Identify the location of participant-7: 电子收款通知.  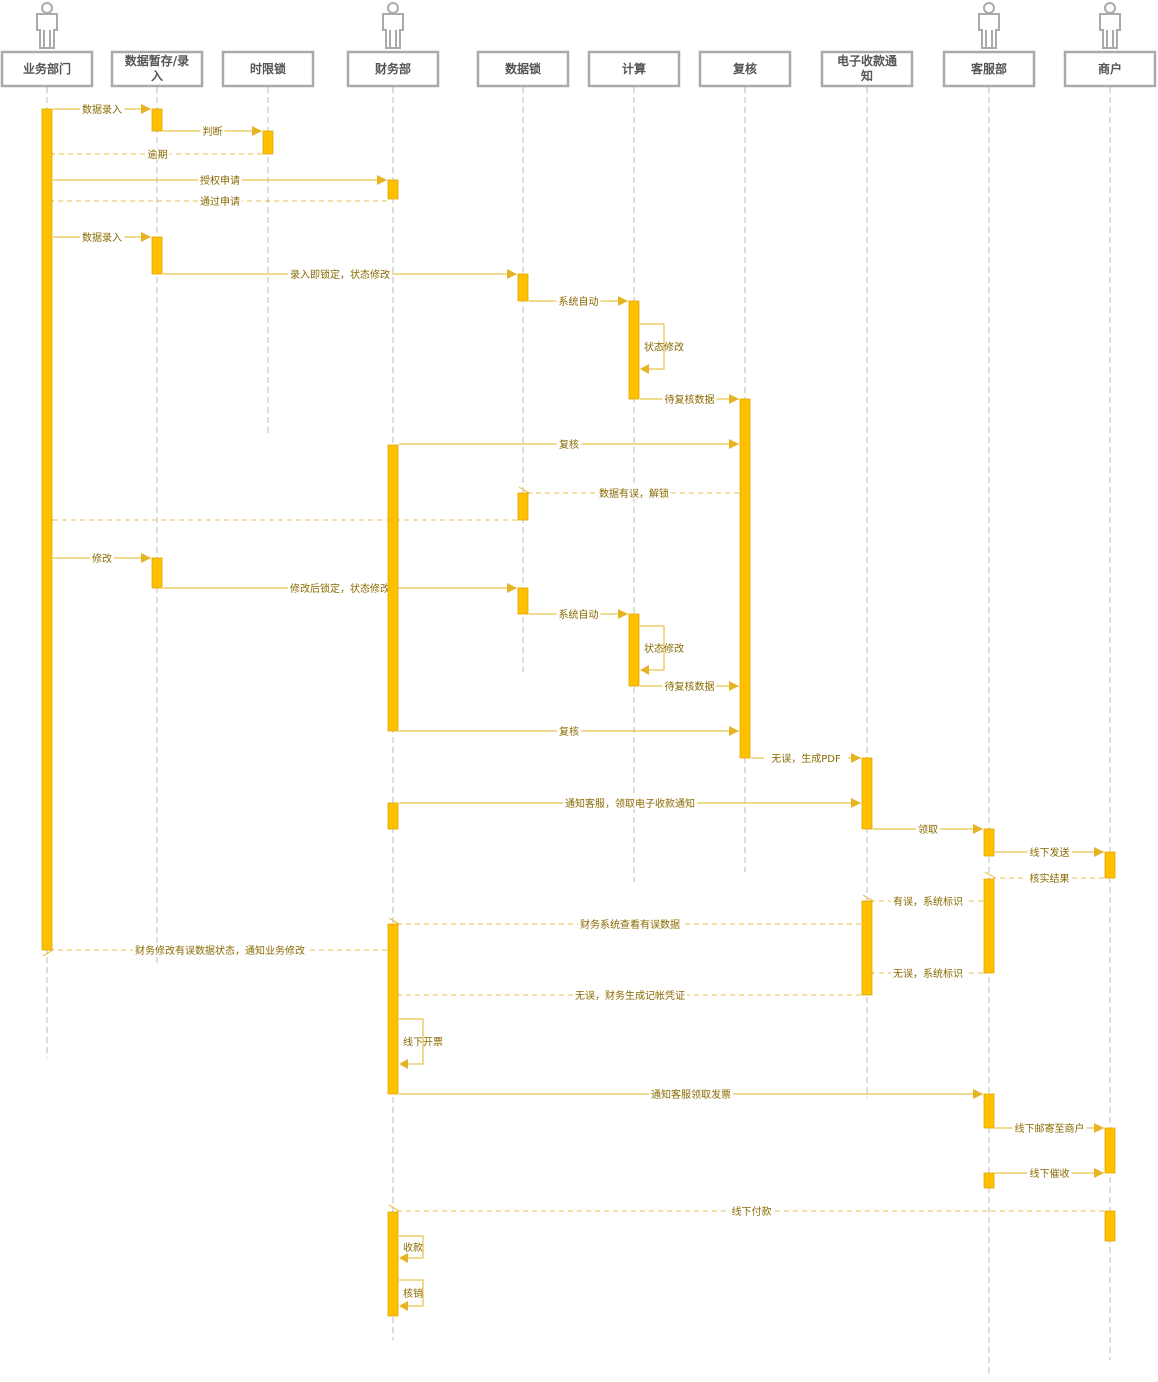
(867, 69).